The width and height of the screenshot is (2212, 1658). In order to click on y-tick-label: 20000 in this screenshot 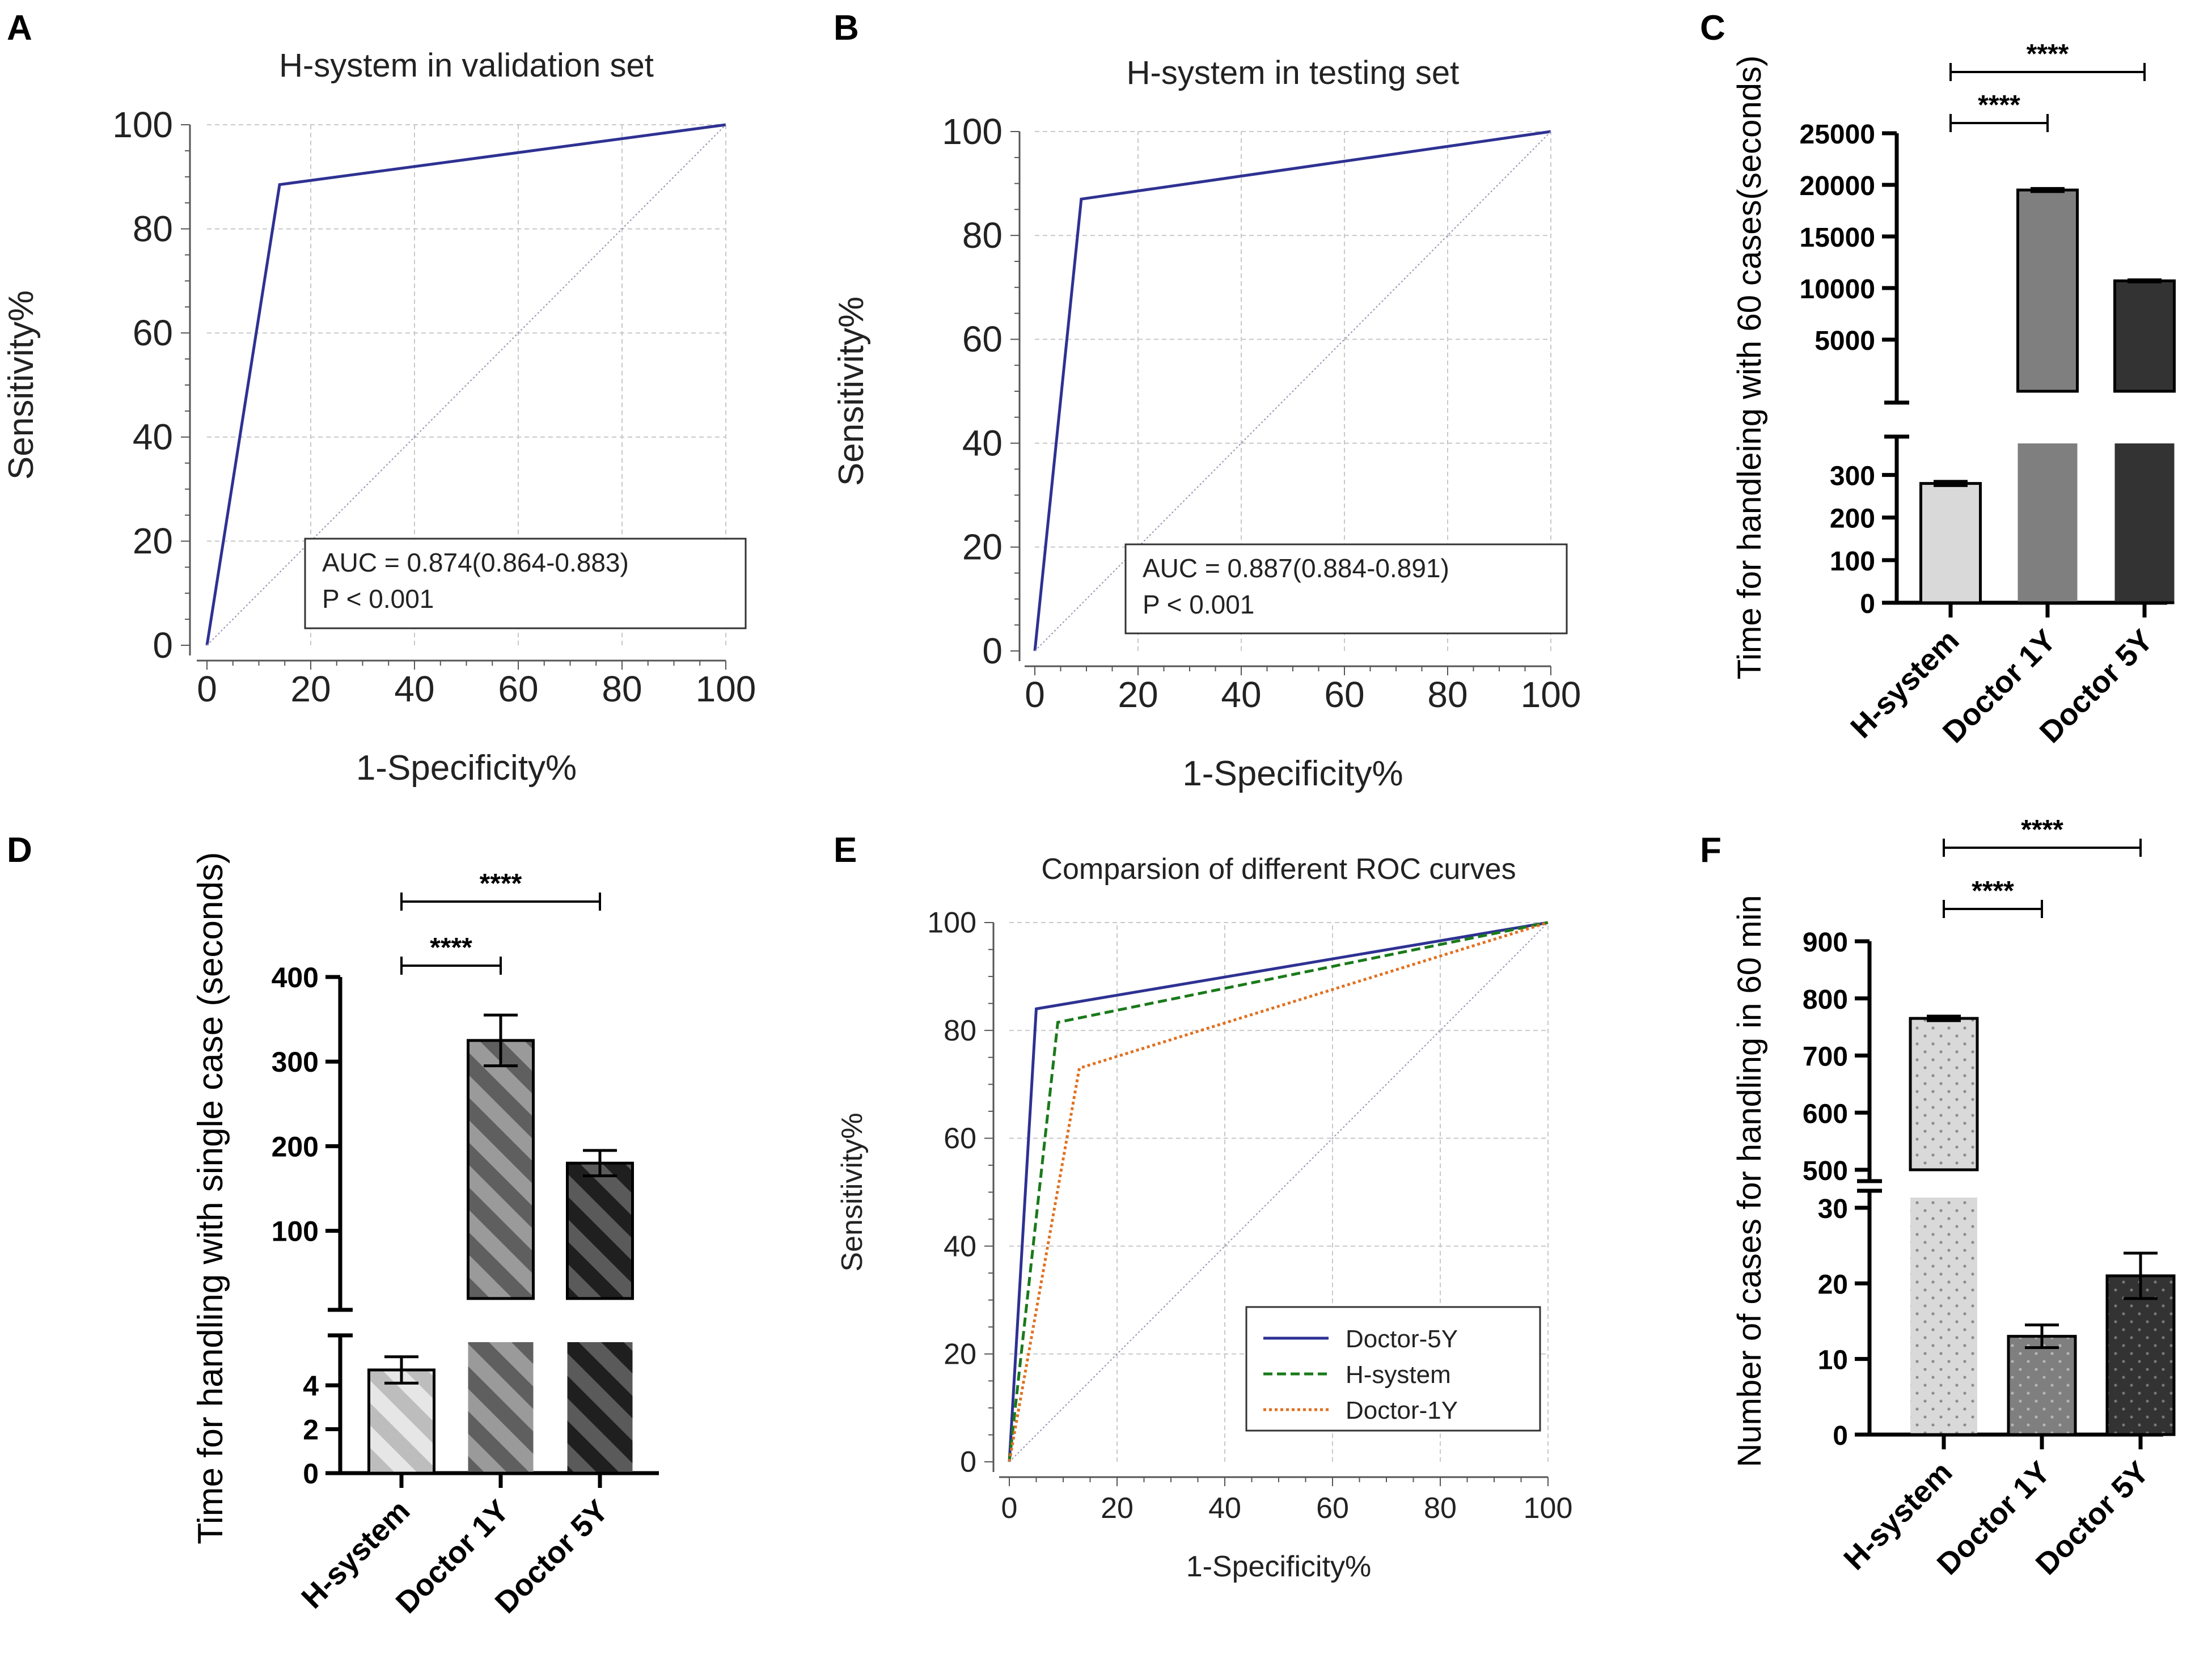, I will do `click(1837, 186)`.